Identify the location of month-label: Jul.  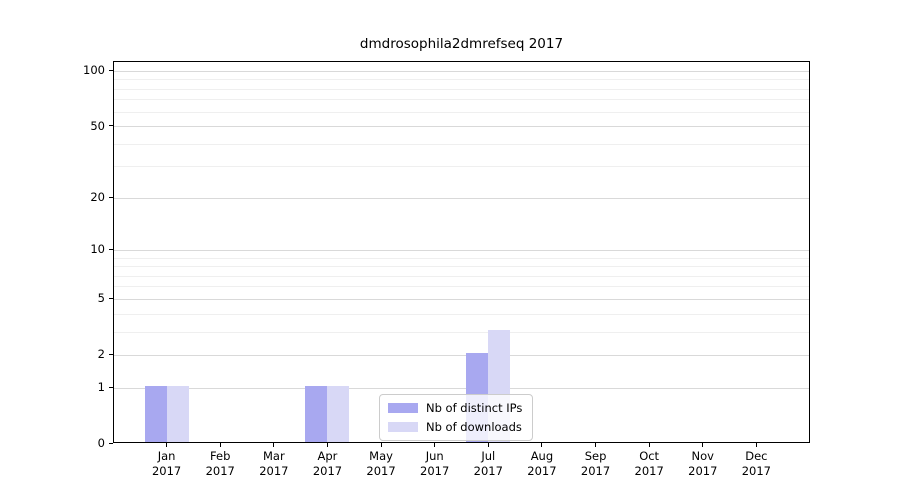
(488, 456).